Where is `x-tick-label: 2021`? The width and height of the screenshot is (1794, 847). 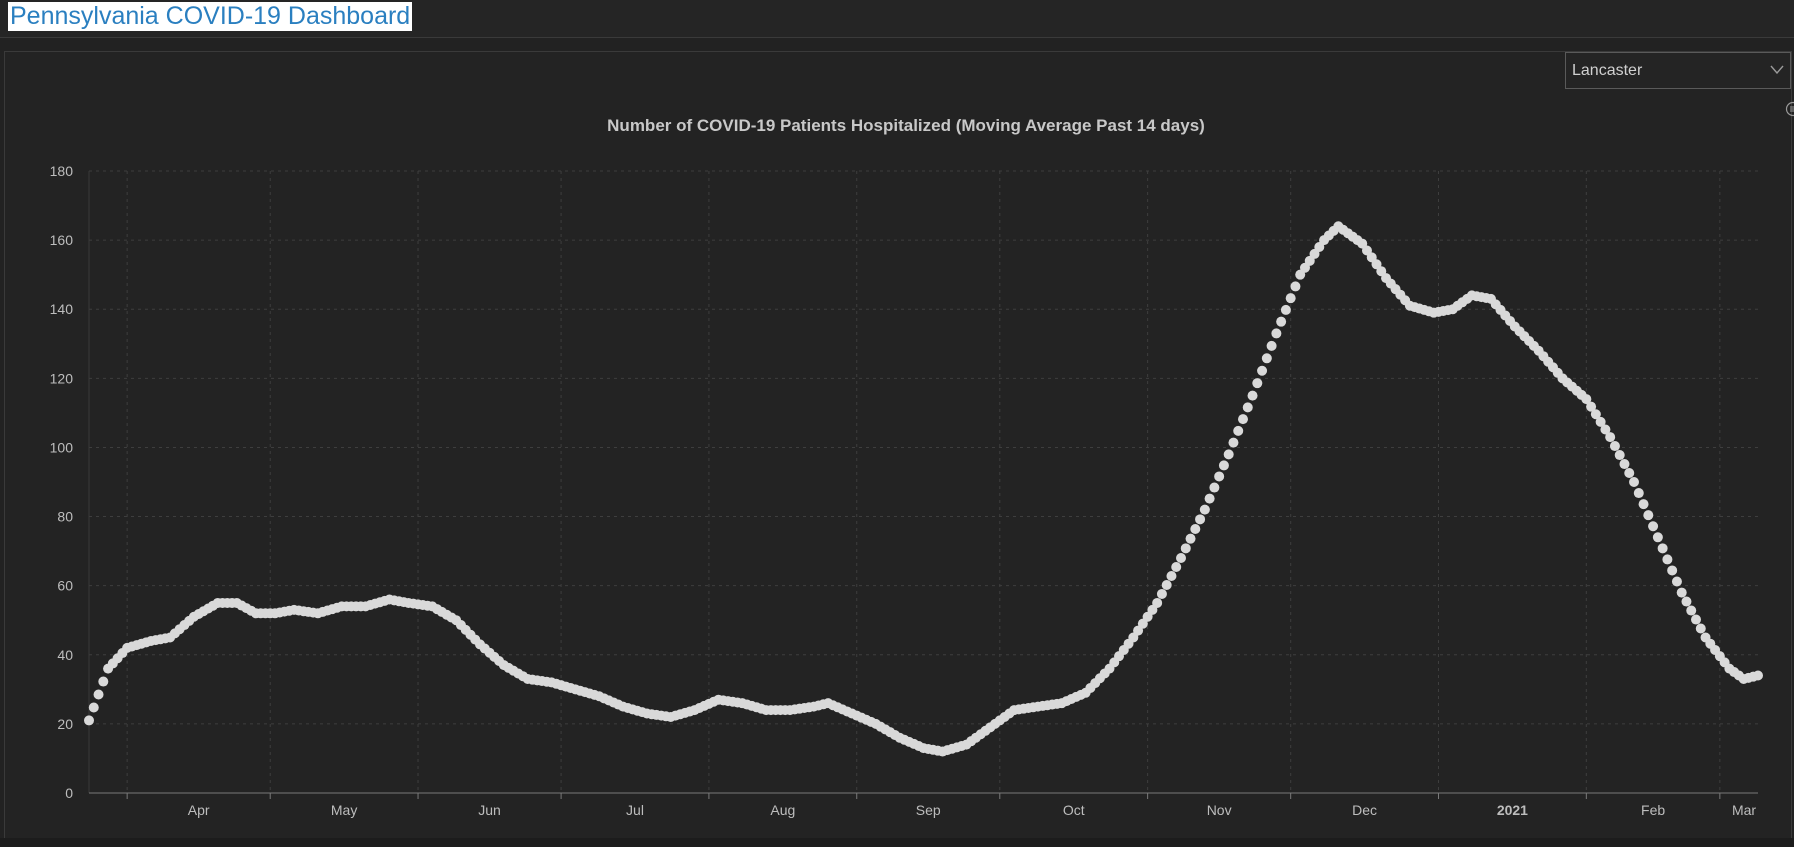
x-tick-label: 2021 is located at coordinates (1512, 810).